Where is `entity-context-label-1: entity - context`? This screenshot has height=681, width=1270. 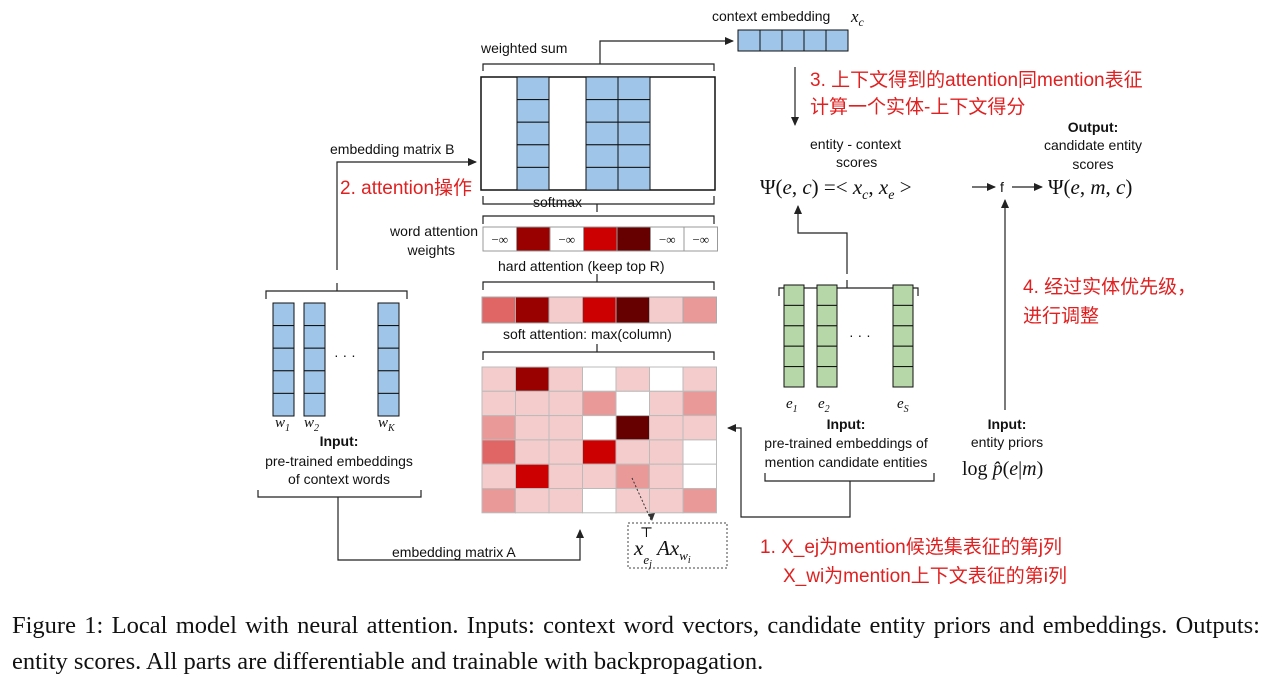 entity-context-label-1: entity - context is located at coordinates (855, 144).